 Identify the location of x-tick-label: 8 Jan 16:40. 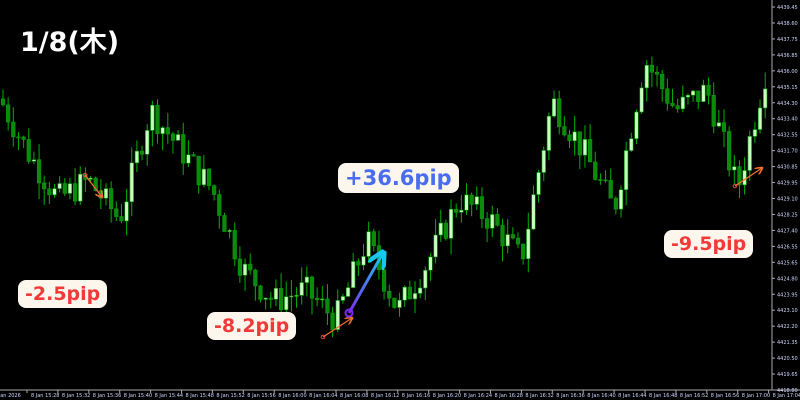
(601, 396).